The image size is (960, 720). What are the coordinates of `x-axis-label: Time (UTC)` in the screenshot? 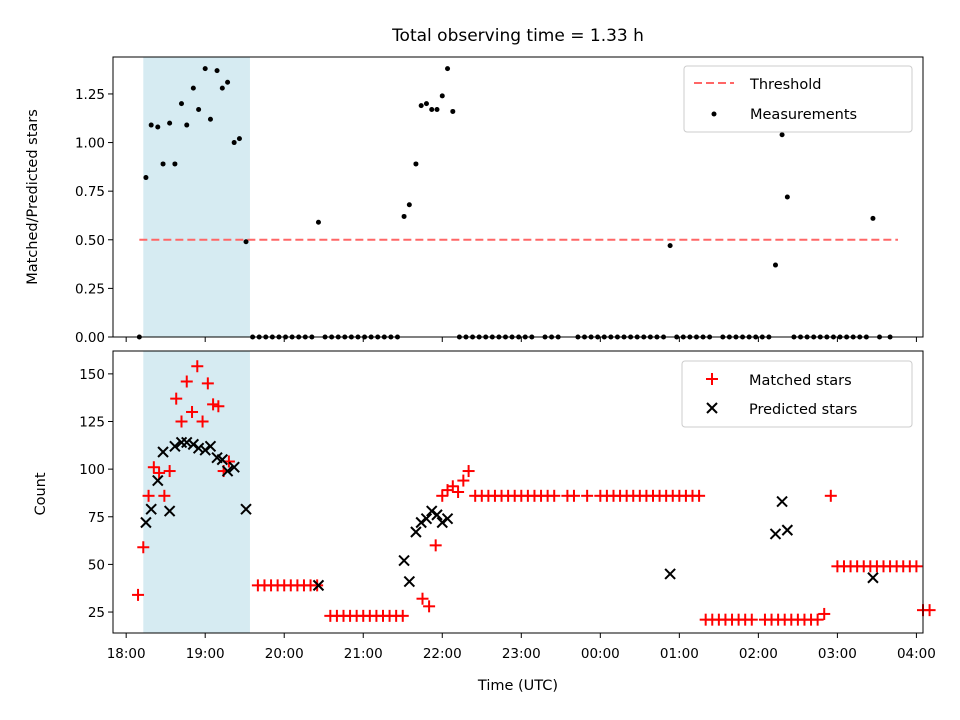 It's located at (517, 686).